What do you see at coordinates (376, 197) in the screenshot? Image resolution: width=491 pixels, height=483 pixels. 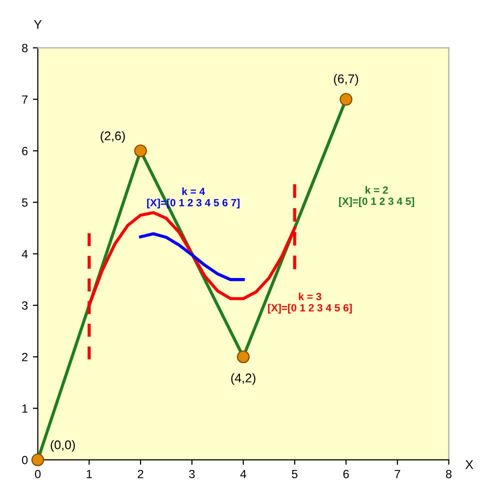 I see `text: k = 2 [X]=[0 1 2 3 4 5]` at bounding box center [376, 197].